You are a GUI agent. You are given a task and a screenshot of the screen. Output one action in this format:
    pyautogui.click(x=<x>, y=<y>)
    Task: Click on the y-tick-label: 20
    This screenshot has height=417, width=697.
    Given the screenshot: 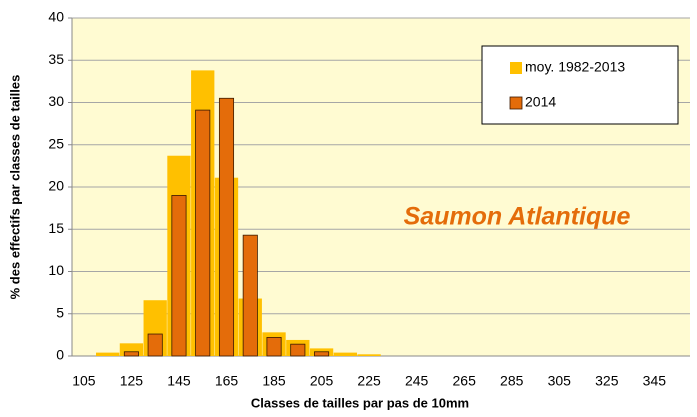 What is the action you would take?
    pyautogui.click(x=56, y=186)
    